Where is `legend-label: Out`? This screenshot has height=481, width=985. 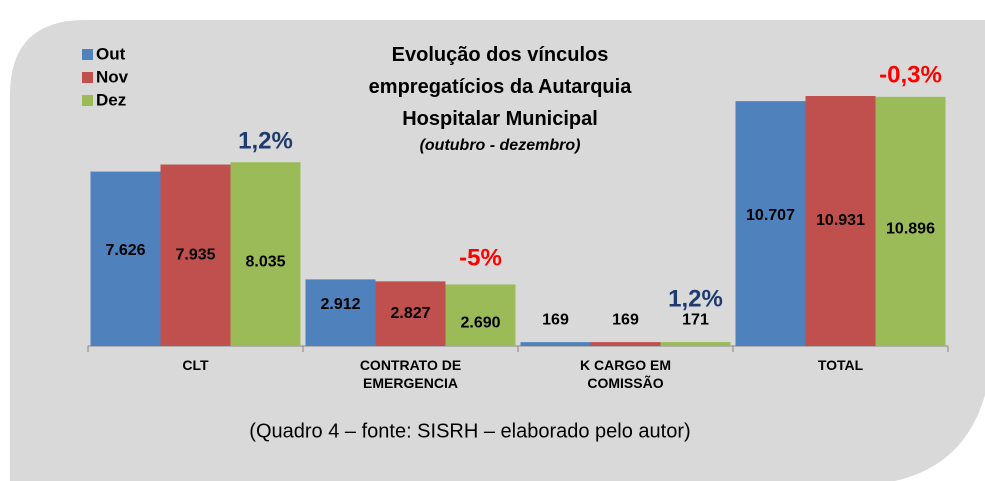 legend-label: Out is located at coordinates (111, 53).